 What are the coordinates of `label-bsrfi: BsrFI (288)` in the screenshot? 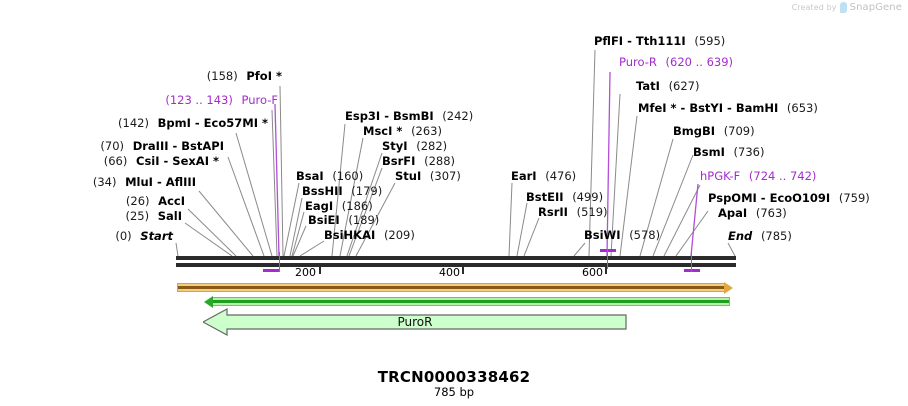 It's located at (418, 161).